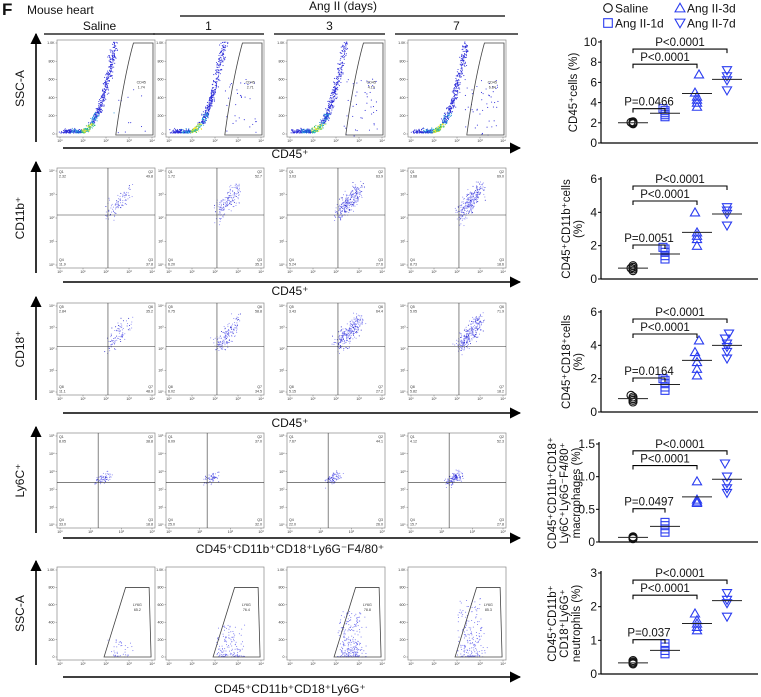 Image resolution: width=761 pixels, height=697 pixels. I want to click on legend-triangle-up-marker-icon, so click(680, 7).